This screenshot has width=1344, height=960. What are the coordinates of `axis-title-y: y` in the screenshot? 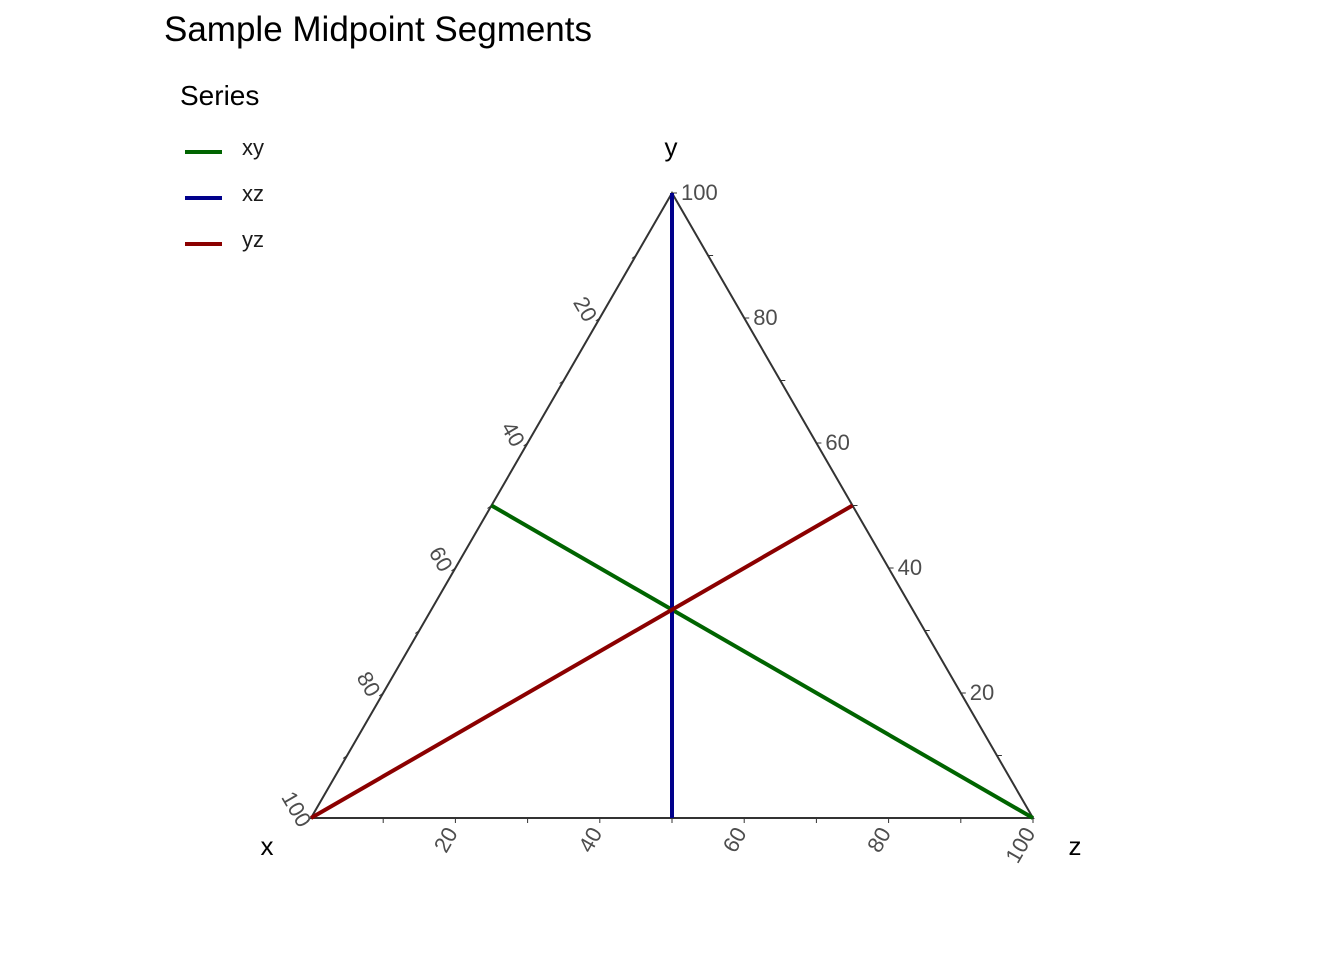 It's located at (671, 147).